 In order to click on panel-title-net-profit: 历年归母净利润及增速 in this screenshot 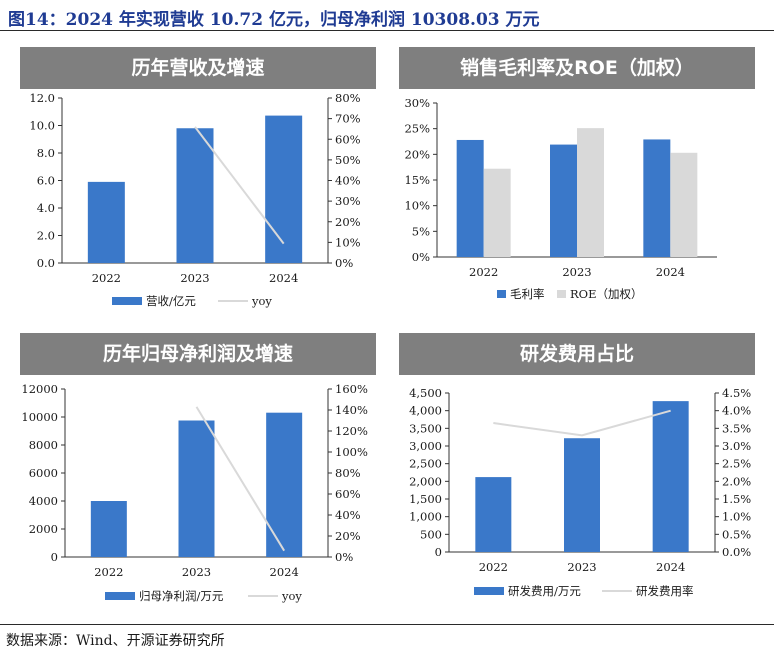, I will do `click(198, 354)`.